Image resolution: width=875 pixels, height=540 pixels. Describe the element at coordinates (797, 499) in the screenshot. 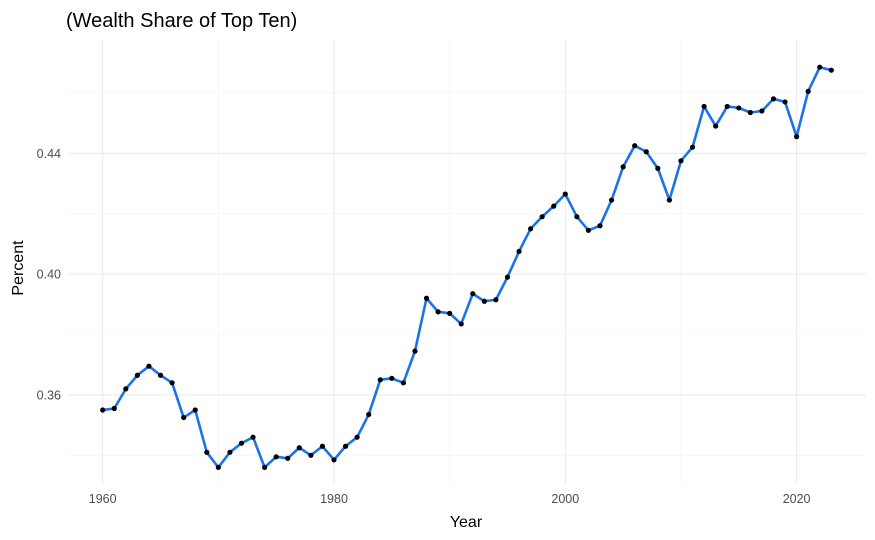

I see `x-tick-label: 2020` at that location.